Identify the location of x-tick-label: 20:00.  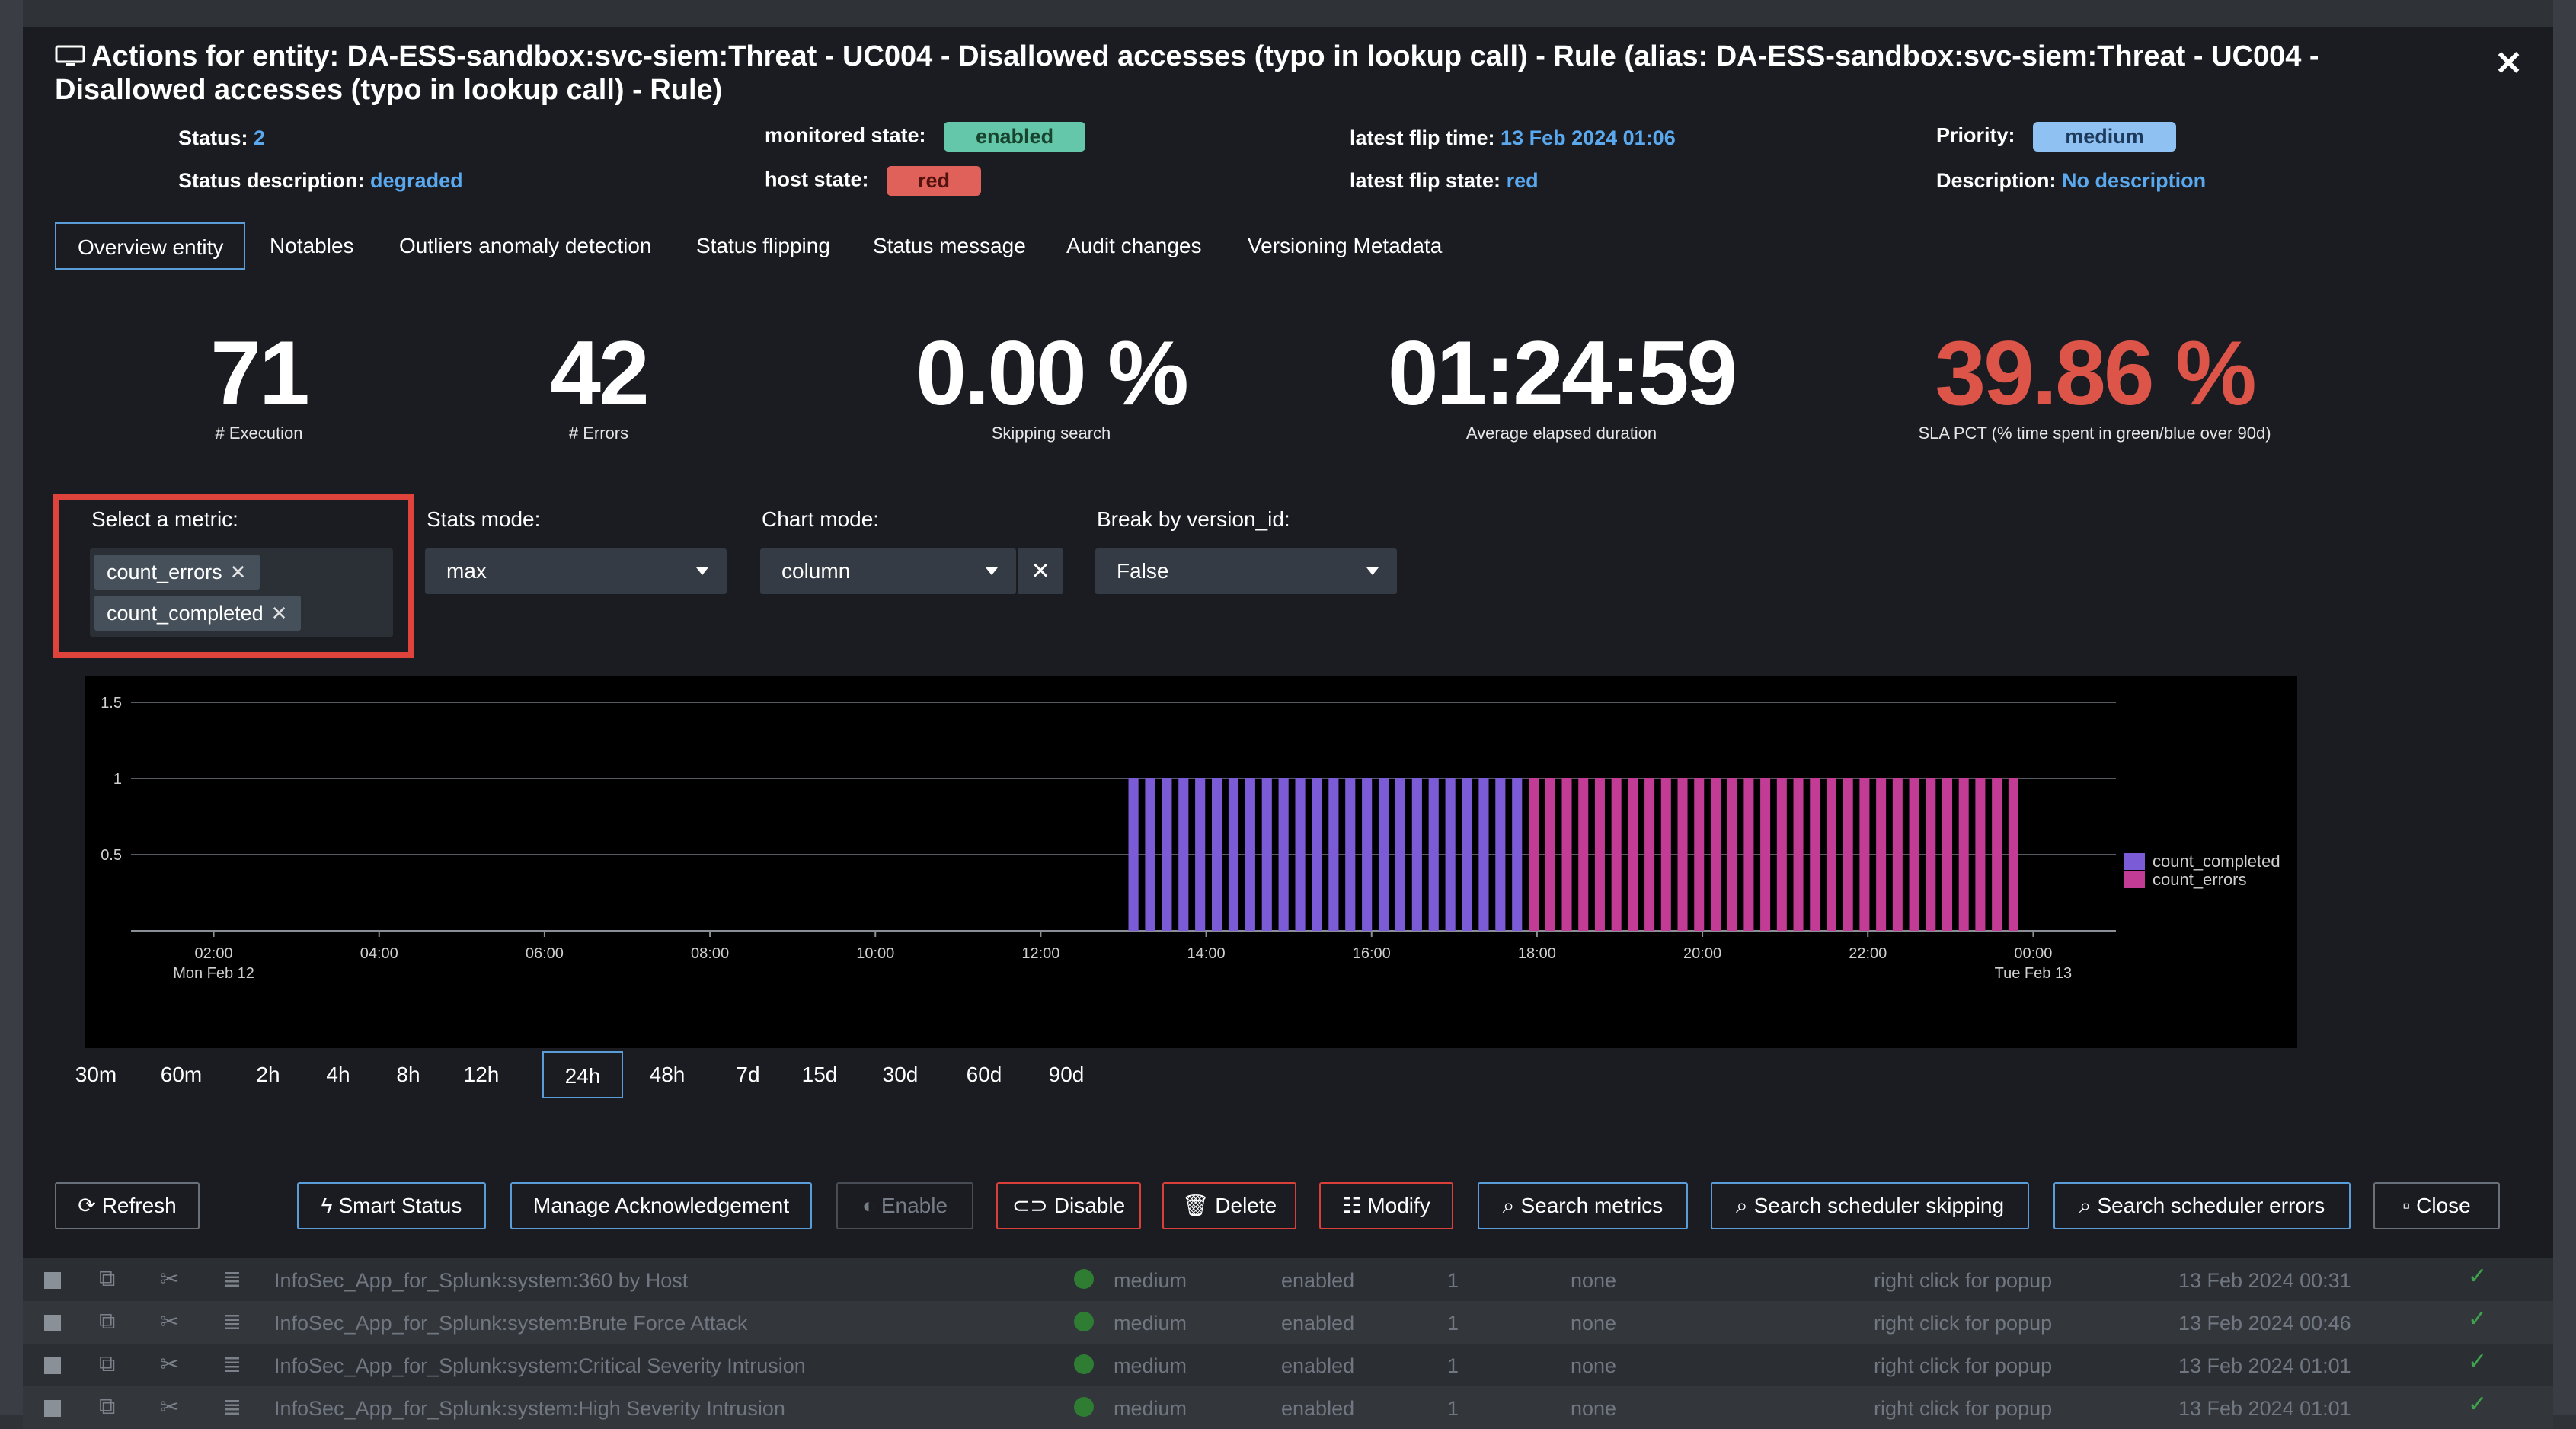
(1702, 954).